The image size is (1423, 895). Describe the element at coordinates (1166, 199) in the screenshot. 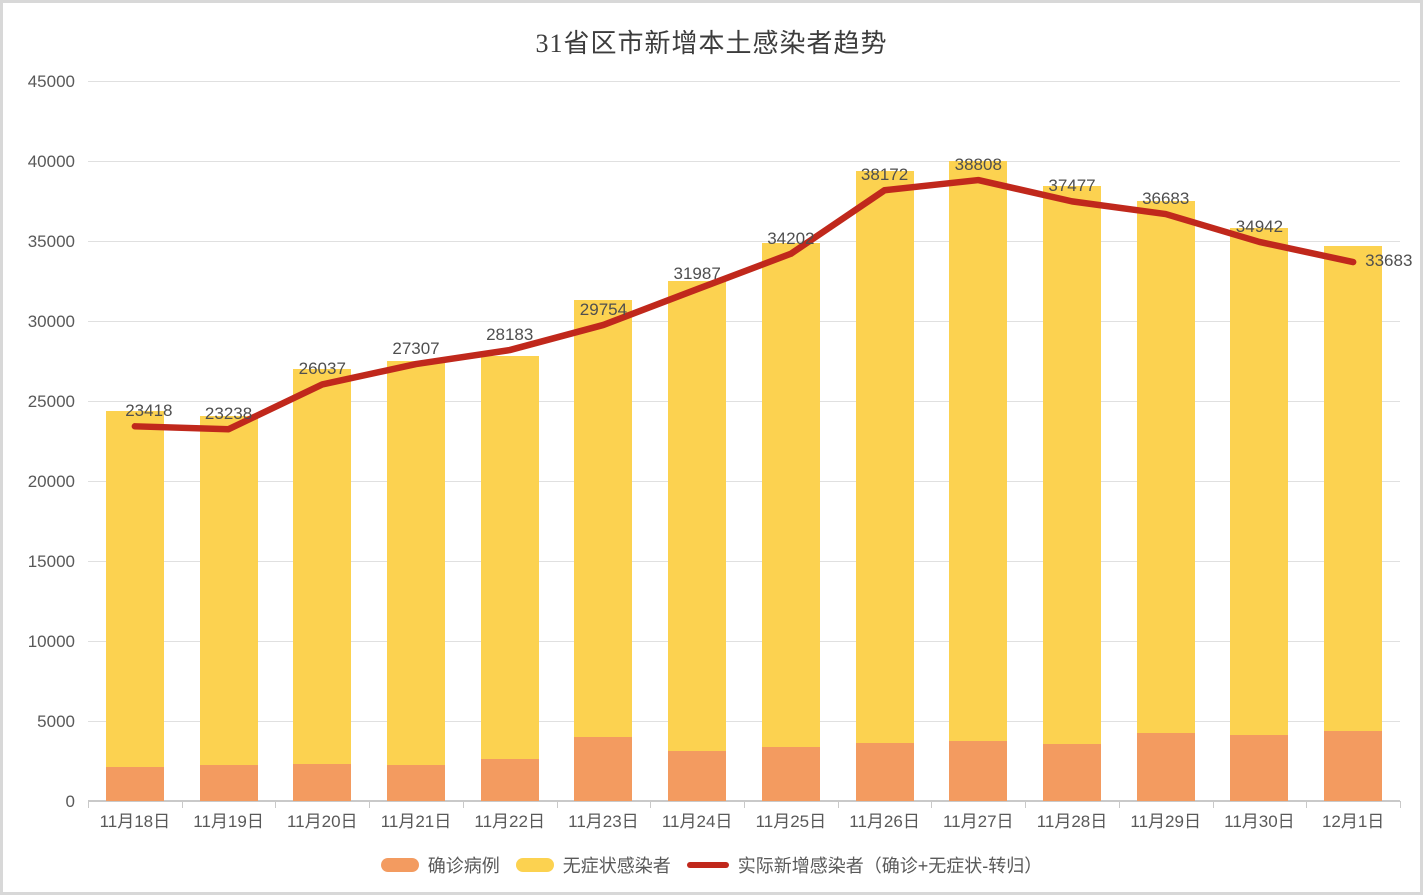

I see `data-label: 36683` at that location.